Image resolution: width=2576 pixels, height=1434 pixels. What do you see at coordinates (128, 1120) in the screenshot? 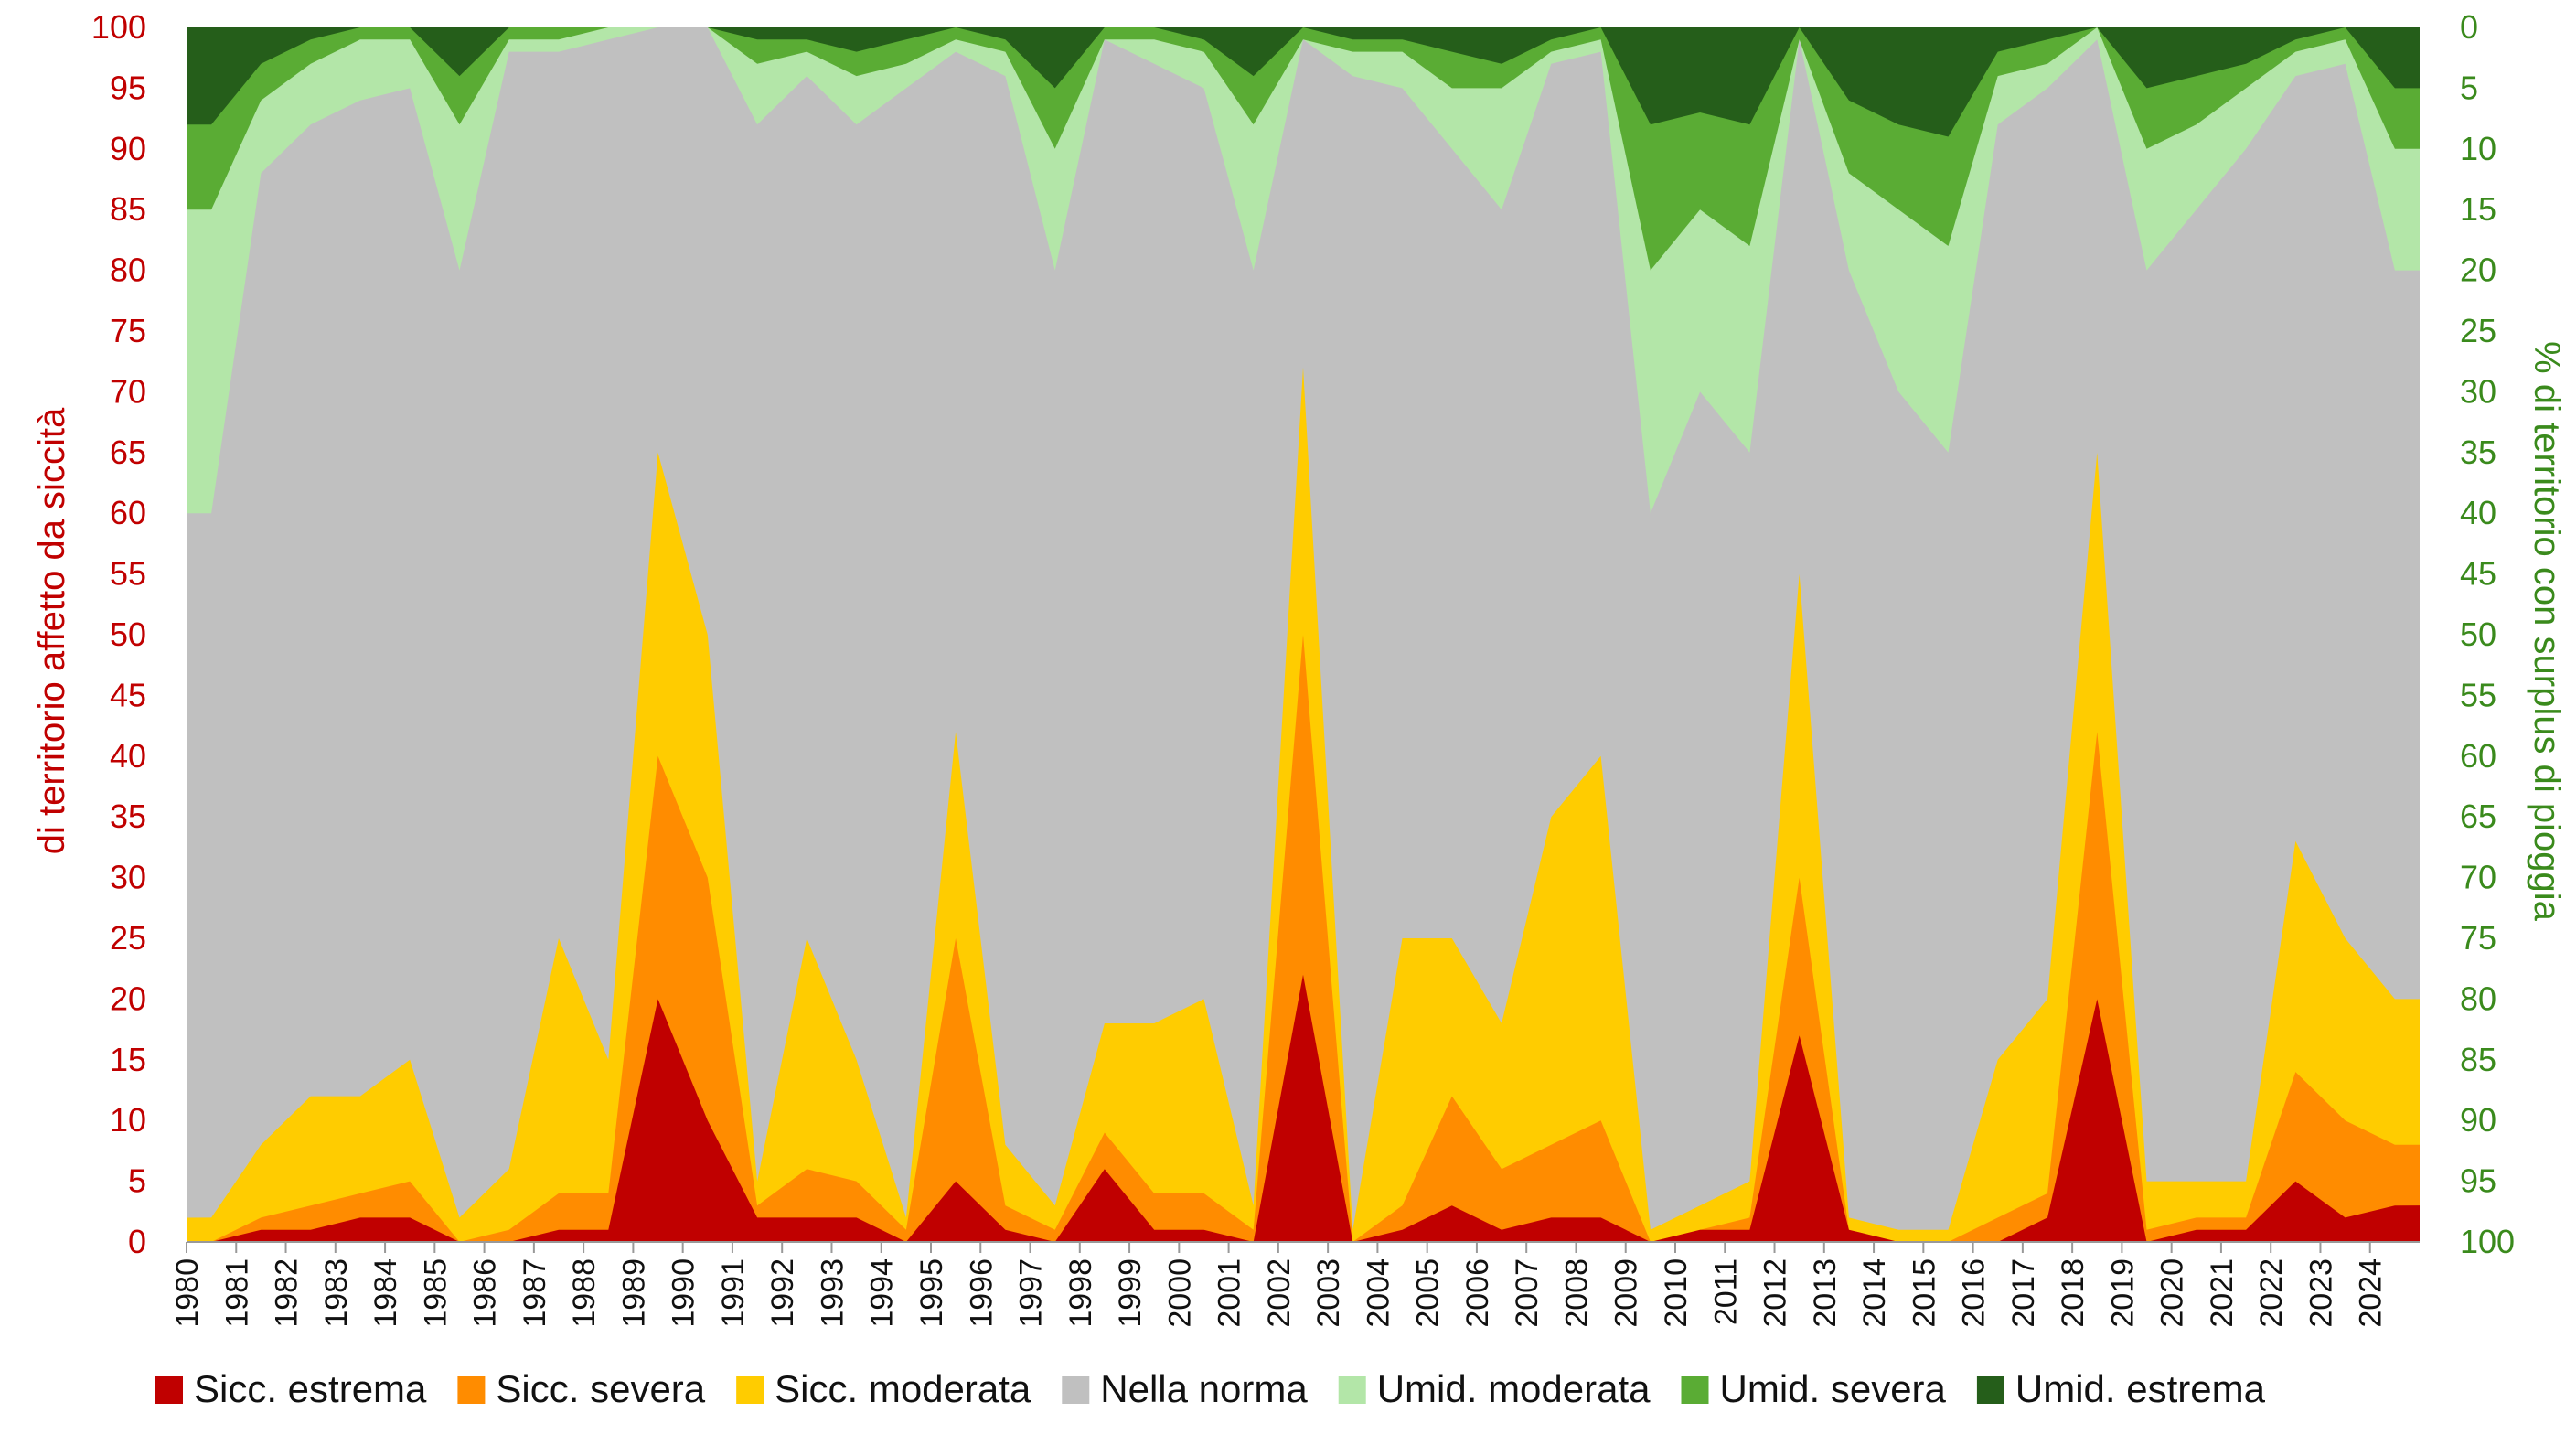
I see `left-tick-label: 10` at bounding box center [128, 1120].